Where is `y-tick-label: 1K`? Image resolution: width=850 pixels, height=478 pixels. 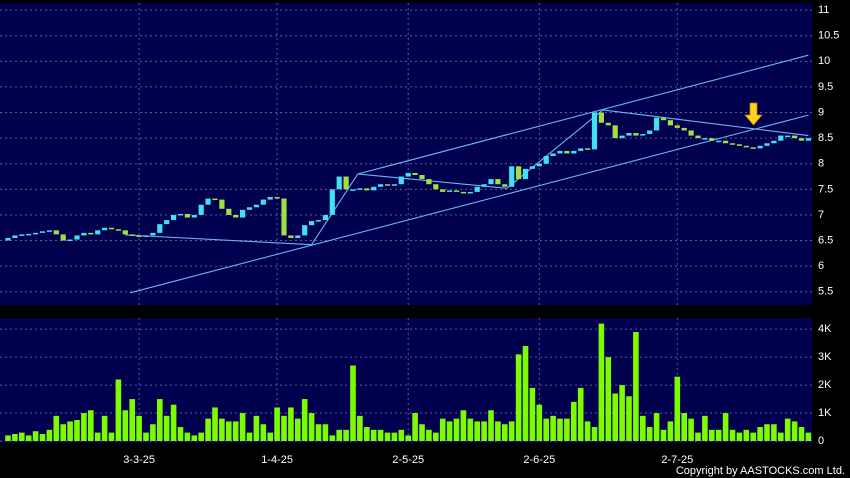
y-tick-label: 1K is located at coordinates (825, 413).